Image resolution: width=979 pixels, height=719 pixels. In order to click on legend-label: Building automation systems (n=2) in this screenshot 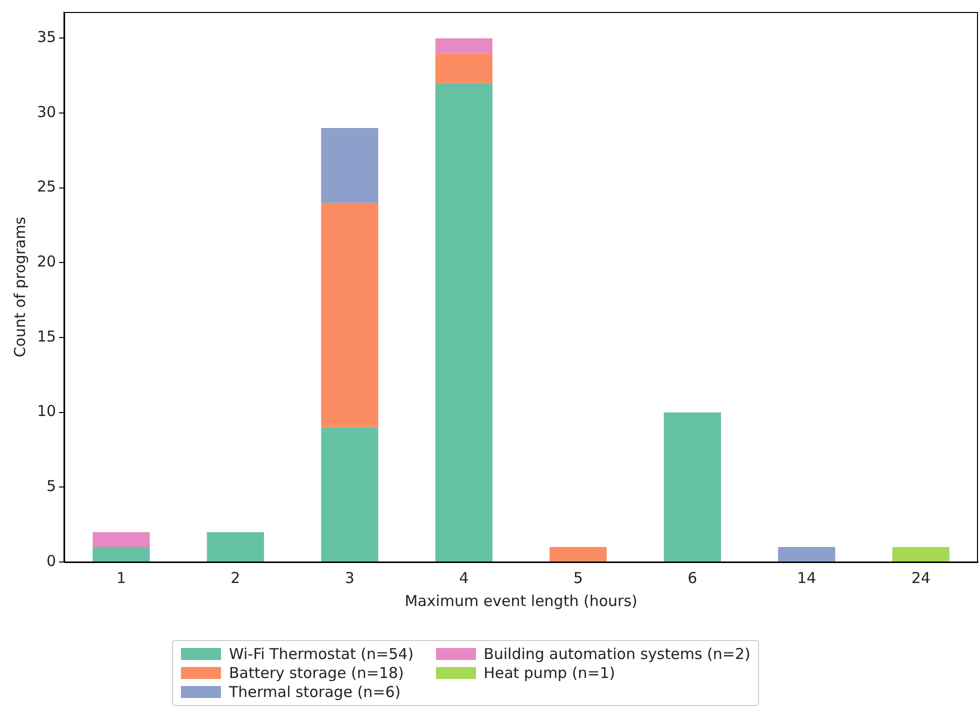, I will do `click(617, 654)`.